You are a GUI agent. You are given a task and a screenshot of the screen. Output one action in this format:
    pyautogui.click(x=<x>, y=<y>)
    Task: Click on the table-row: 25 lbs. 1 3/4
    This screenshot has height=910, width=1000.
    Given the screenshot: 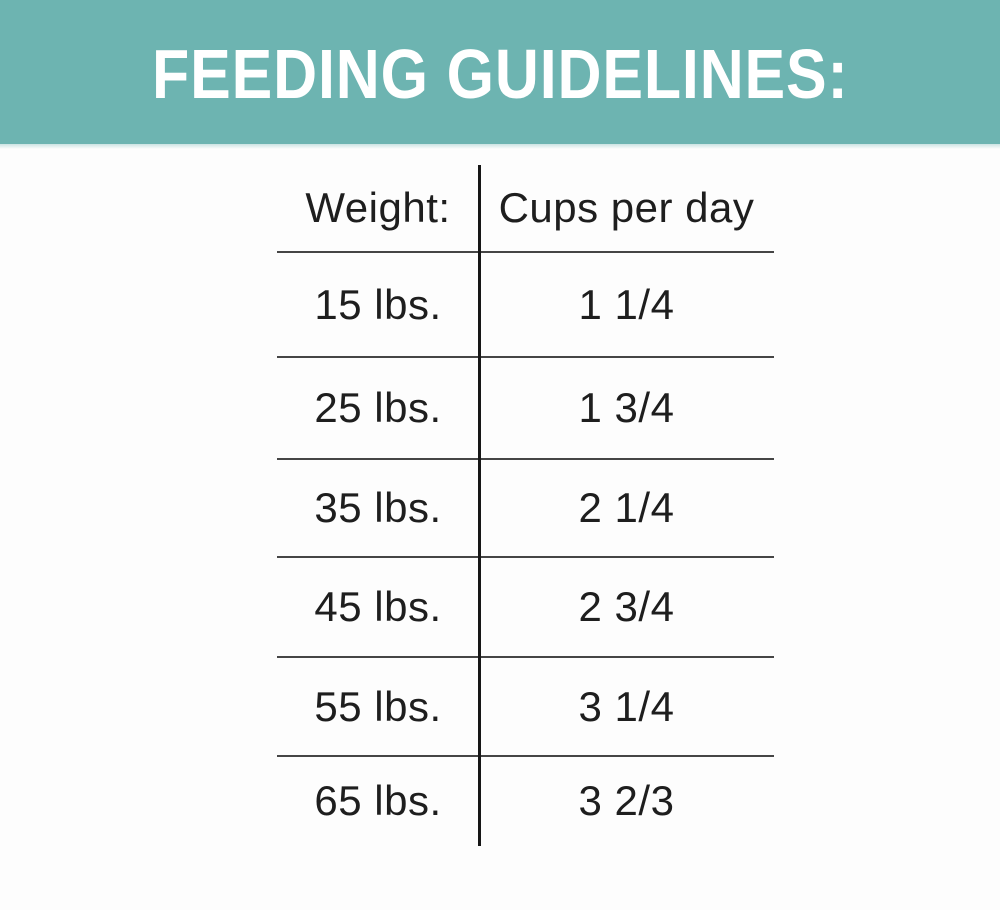 What is the action you would take?
    pyautogui.click(x=525, y=409)
    